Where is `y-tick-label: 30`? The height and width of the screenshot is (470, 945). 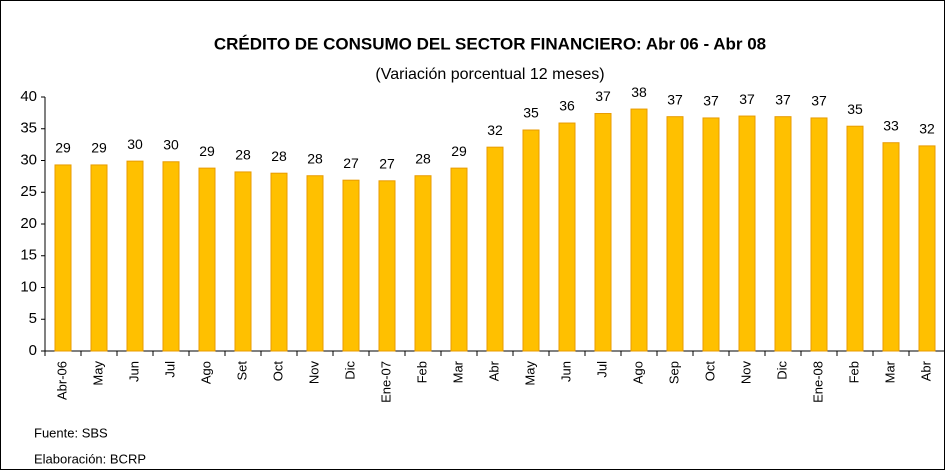 y-tick-label: 30 is located at coordinates (28, 159).